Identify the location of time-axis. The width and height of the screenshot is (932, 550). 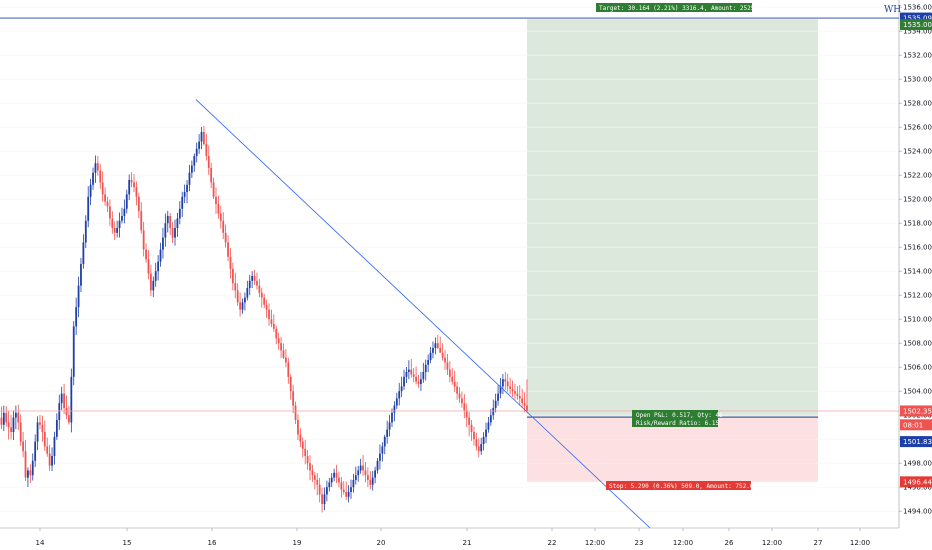
(466, 539).